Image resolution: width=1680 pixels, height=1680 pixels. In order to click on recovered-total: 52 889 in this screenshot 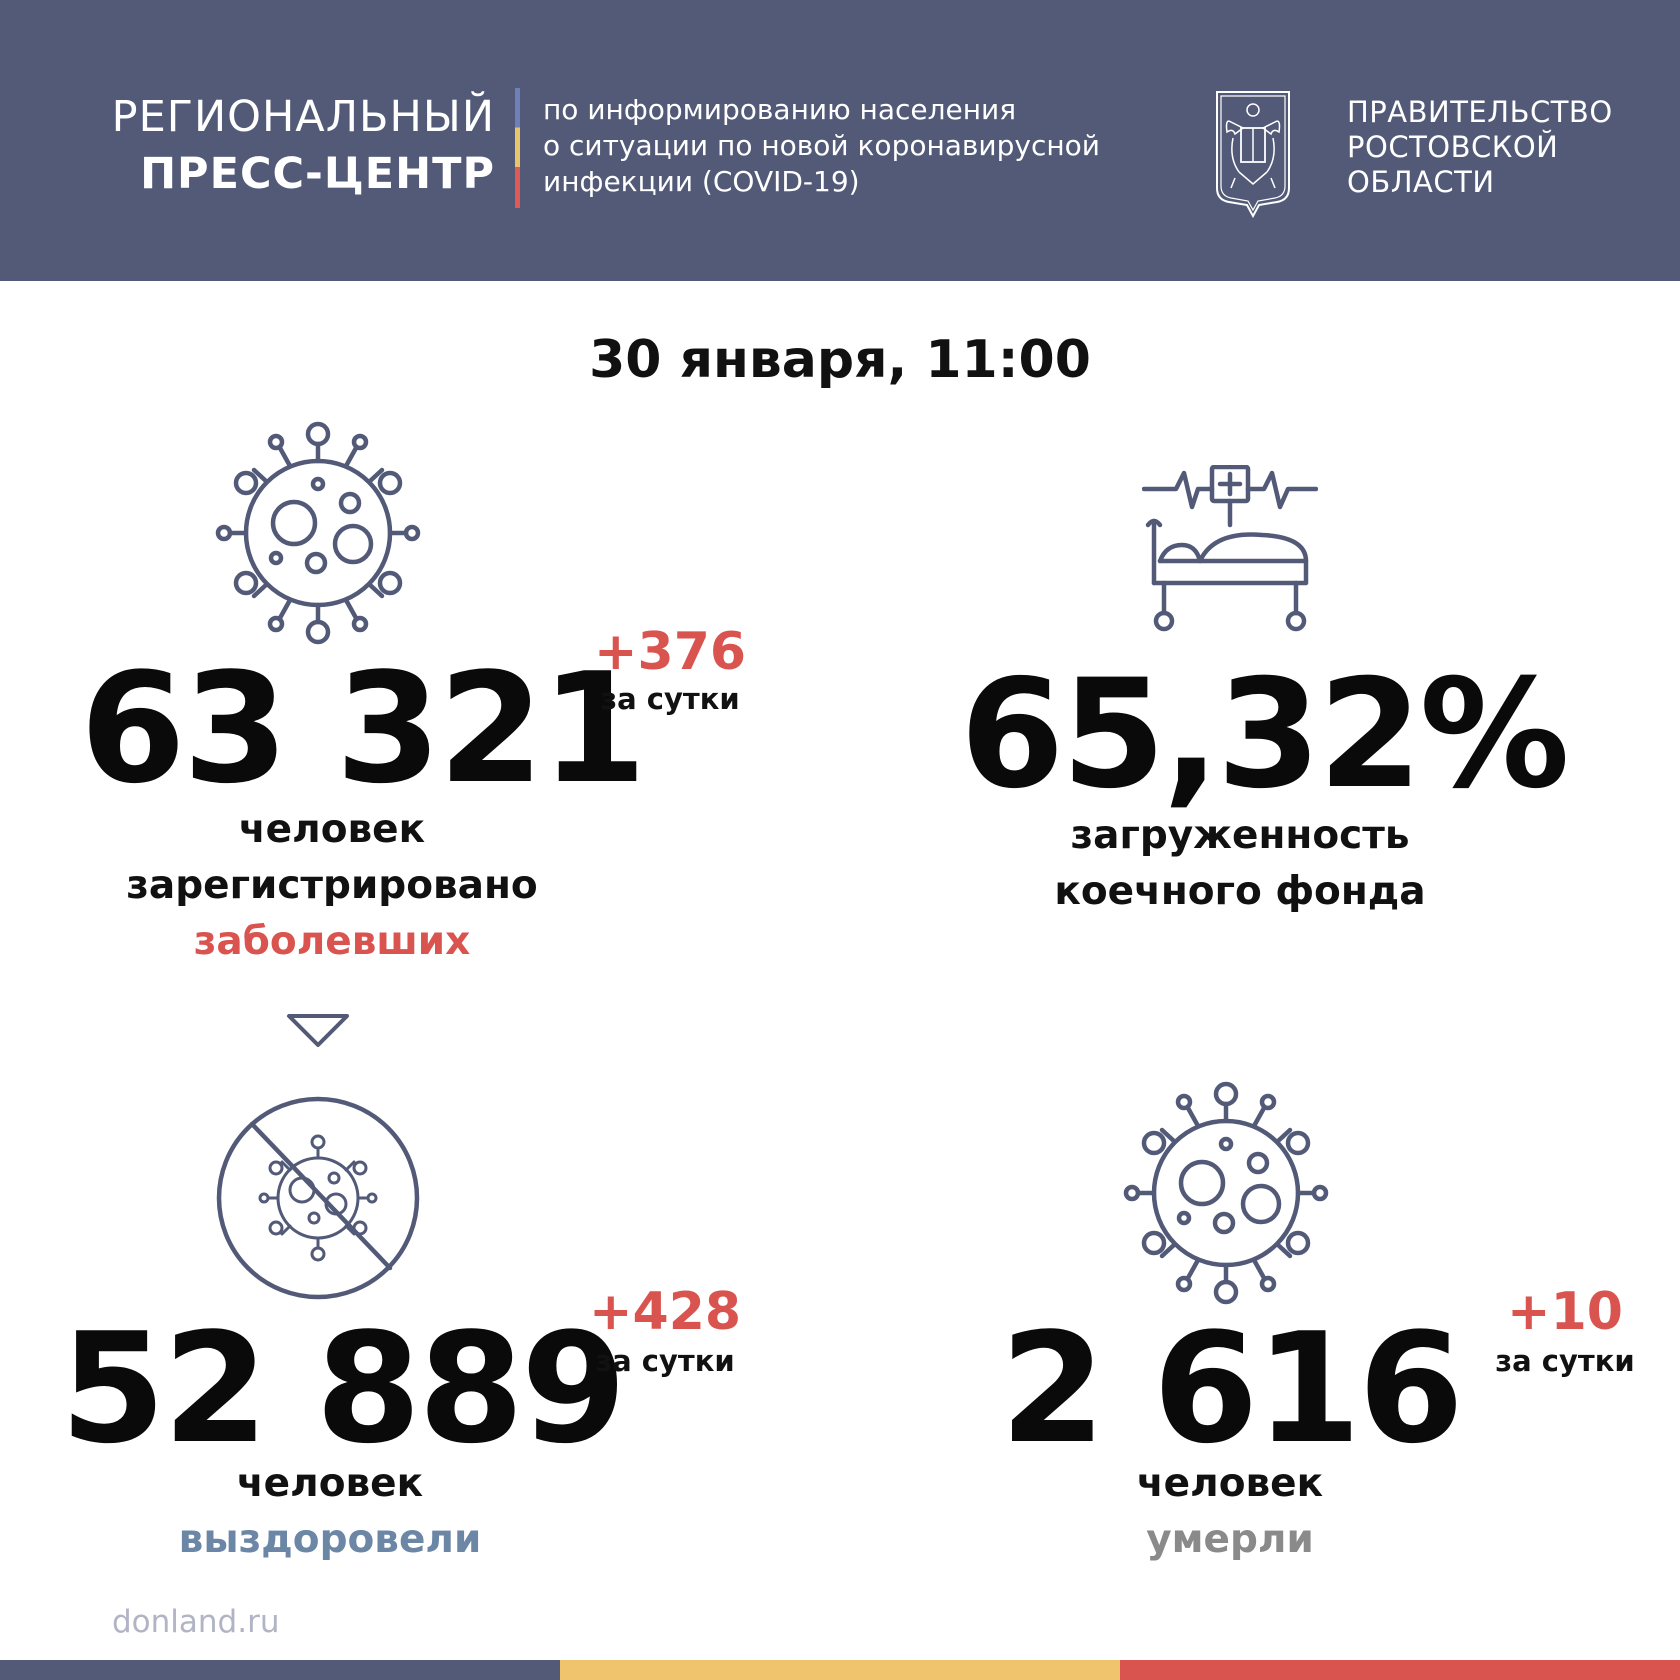, I will do `click(343, 1388)`.